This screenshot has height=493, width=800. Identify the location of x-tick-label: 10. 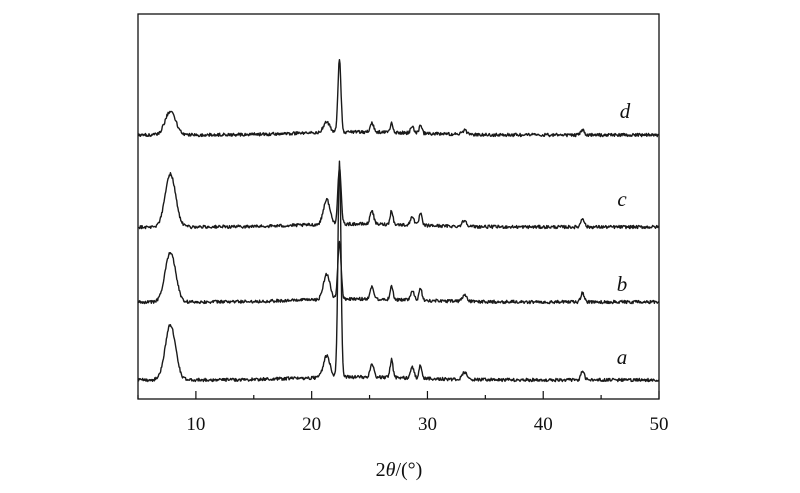
(195, 424).